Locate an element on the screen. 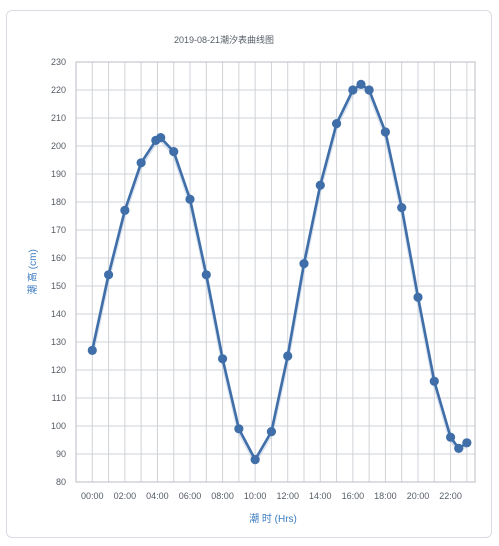 This screenshot has width=499, height=546. x-tick-label: 08:00 is located at coordinates (222, 496).